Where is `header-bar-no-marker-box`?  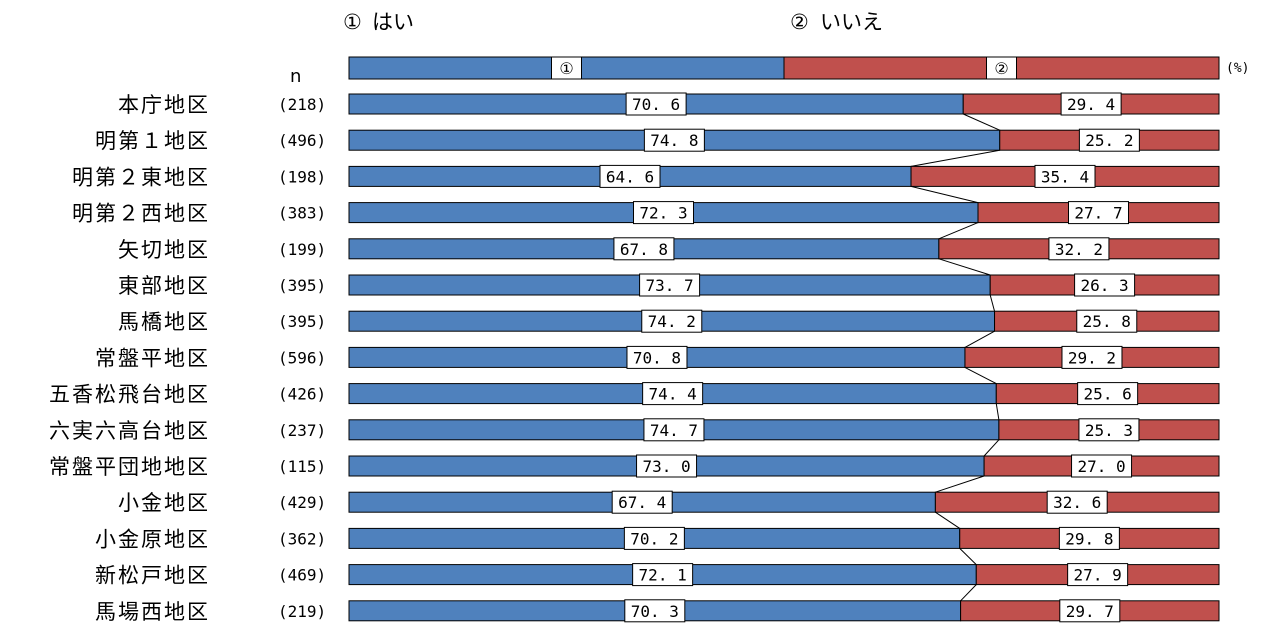 header-bar-no-marker-box is located at coordinates (1001, 68).